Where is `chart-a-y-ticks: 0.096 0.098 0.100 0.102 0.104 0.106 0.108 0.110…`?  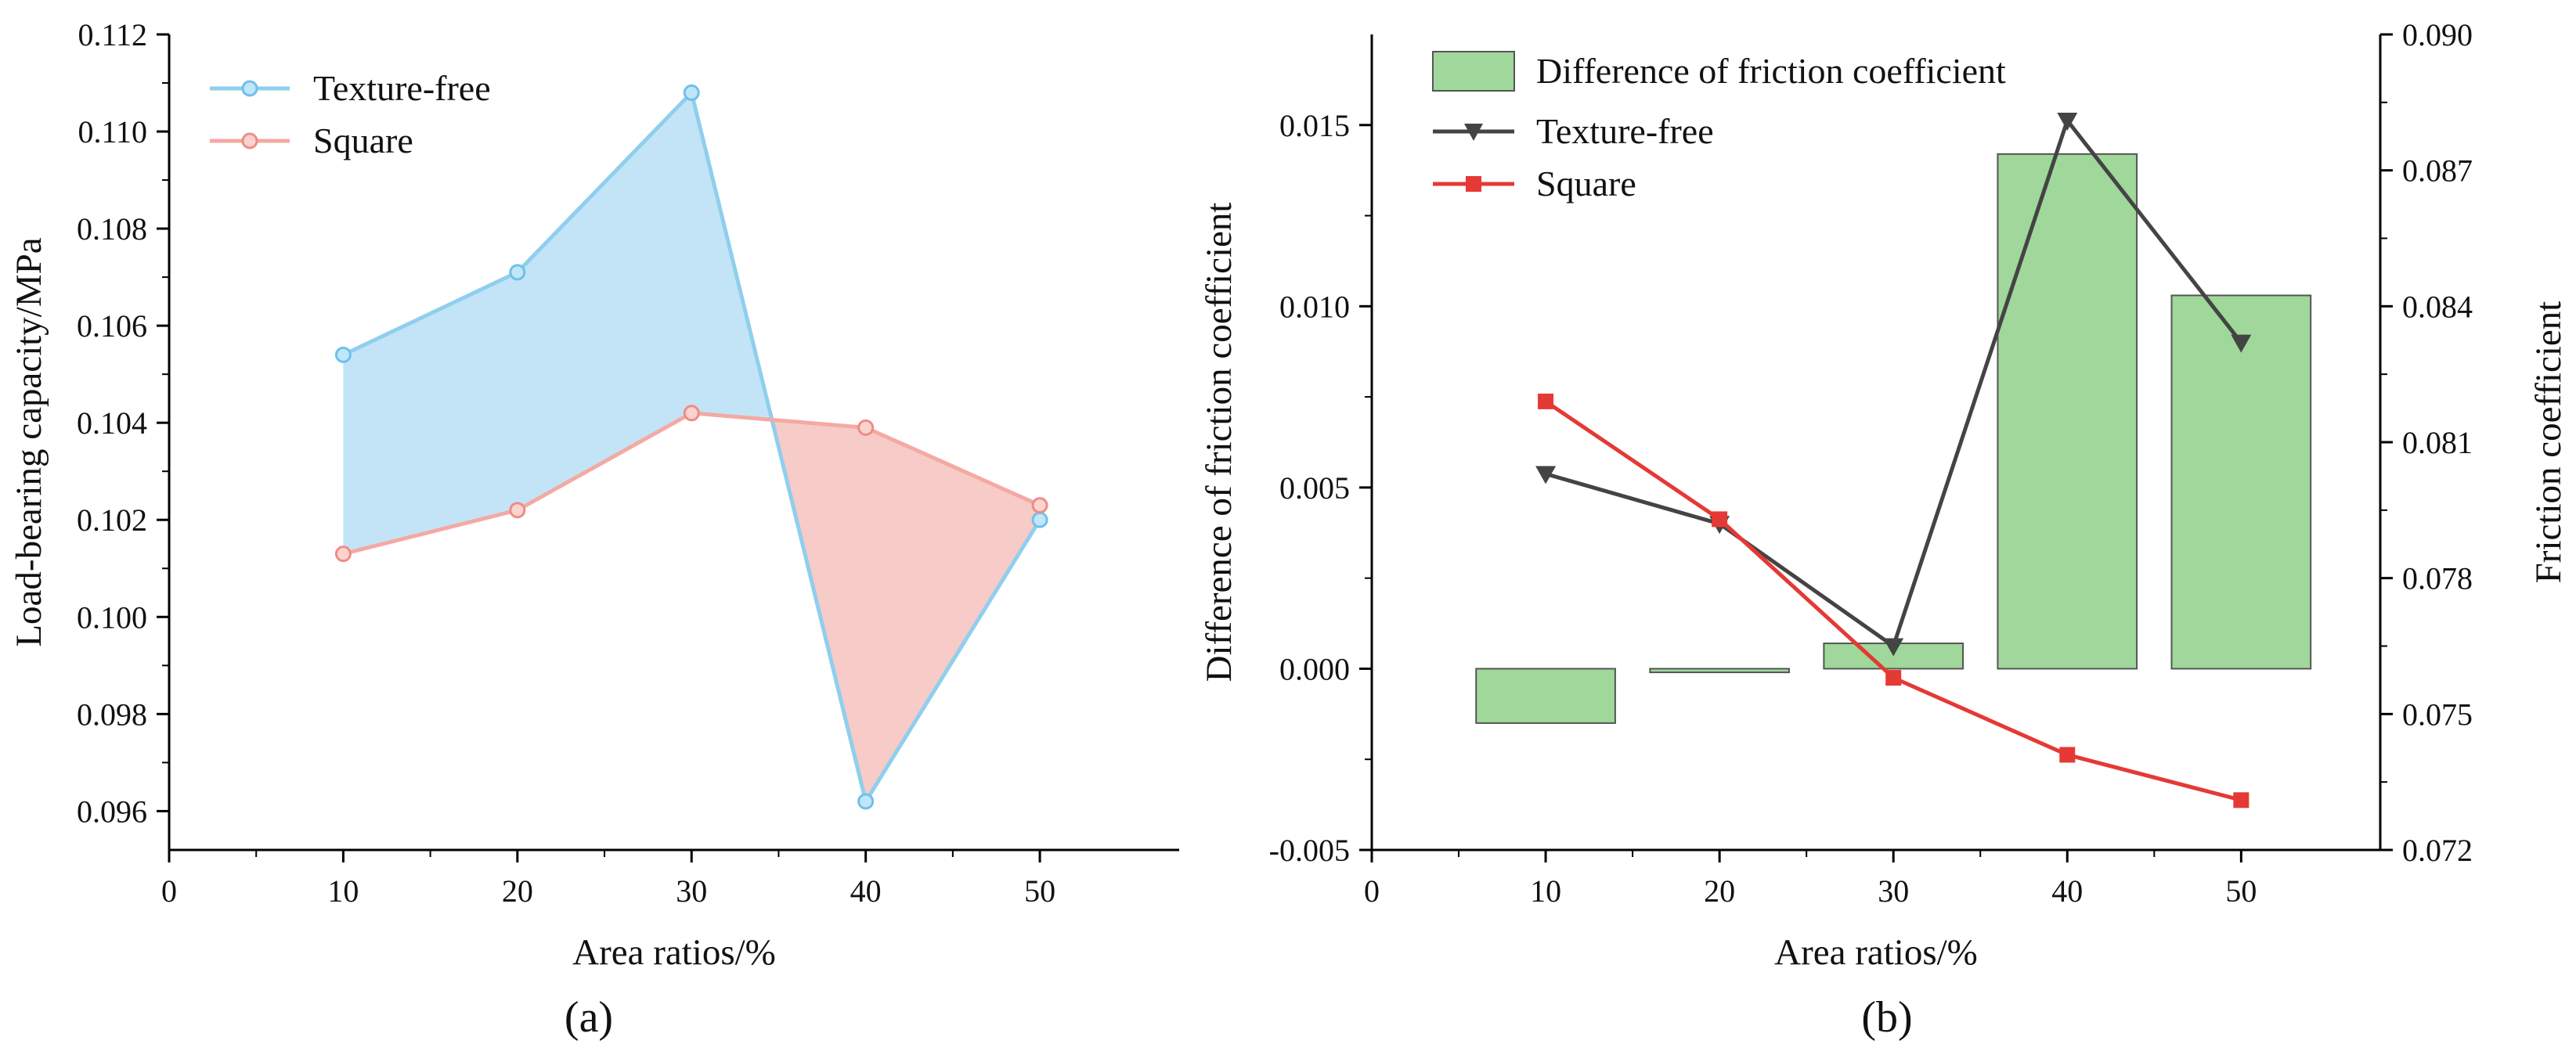
chart-a-y-ticks: 0.096 0.098 0.100 0.102 0.104 0.106 0.108 0.110… is located at coordinates (123, 423).